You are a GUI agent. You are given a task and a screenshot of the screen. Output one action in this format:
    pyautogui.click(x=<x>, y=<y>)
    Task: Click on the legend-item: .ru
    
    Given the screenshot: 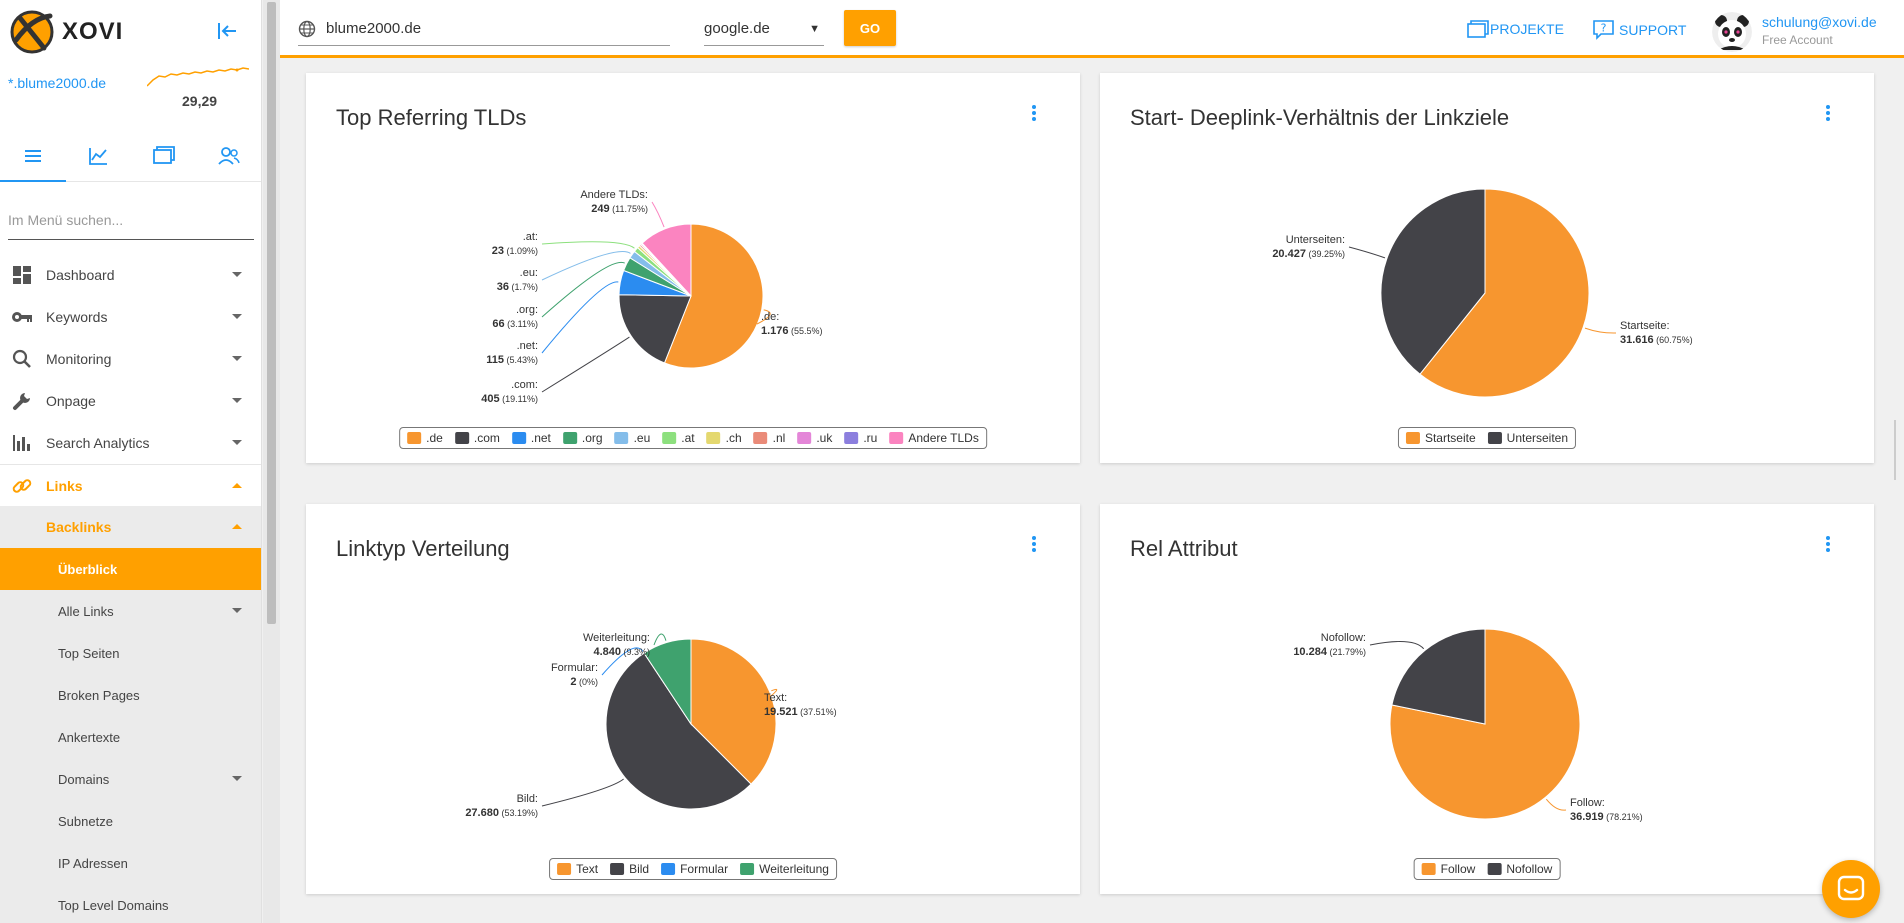 What is the action you would take?
    pyautogui.click(x=860, y=438)
    